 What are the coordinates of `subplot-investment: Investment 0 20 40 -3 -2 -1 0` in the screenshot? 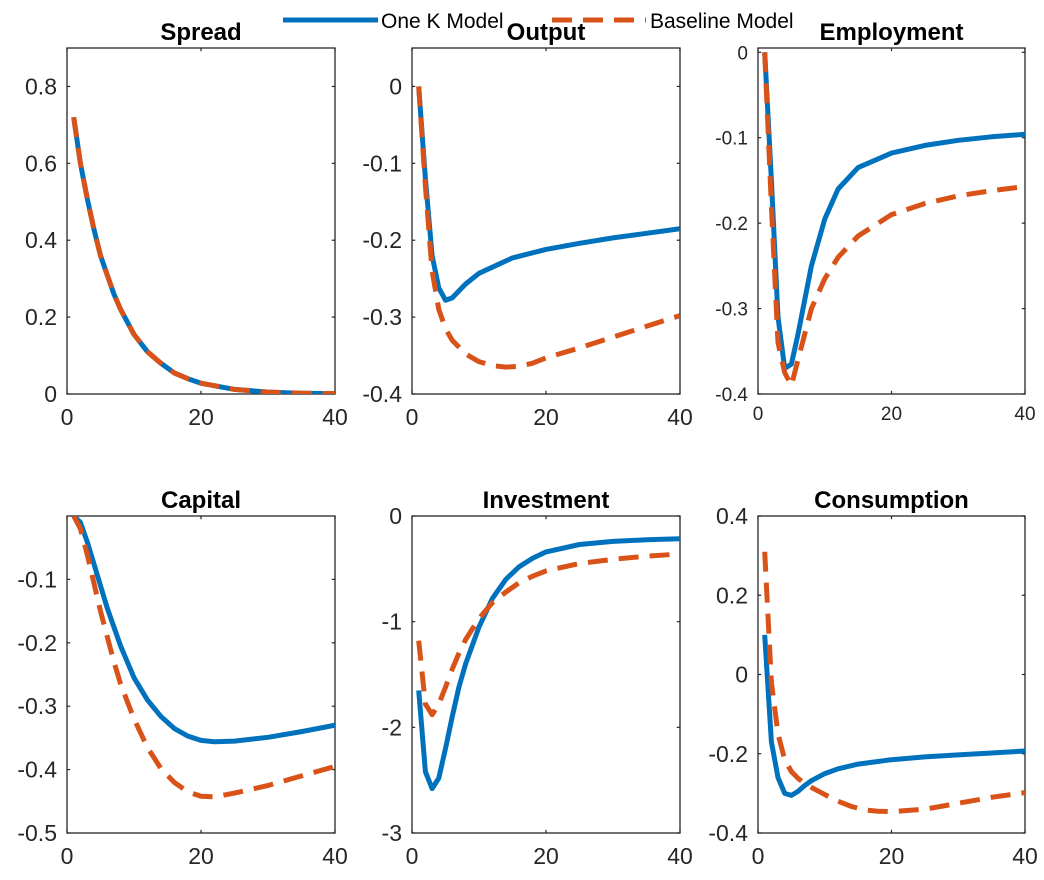 It's located at (537, 678).